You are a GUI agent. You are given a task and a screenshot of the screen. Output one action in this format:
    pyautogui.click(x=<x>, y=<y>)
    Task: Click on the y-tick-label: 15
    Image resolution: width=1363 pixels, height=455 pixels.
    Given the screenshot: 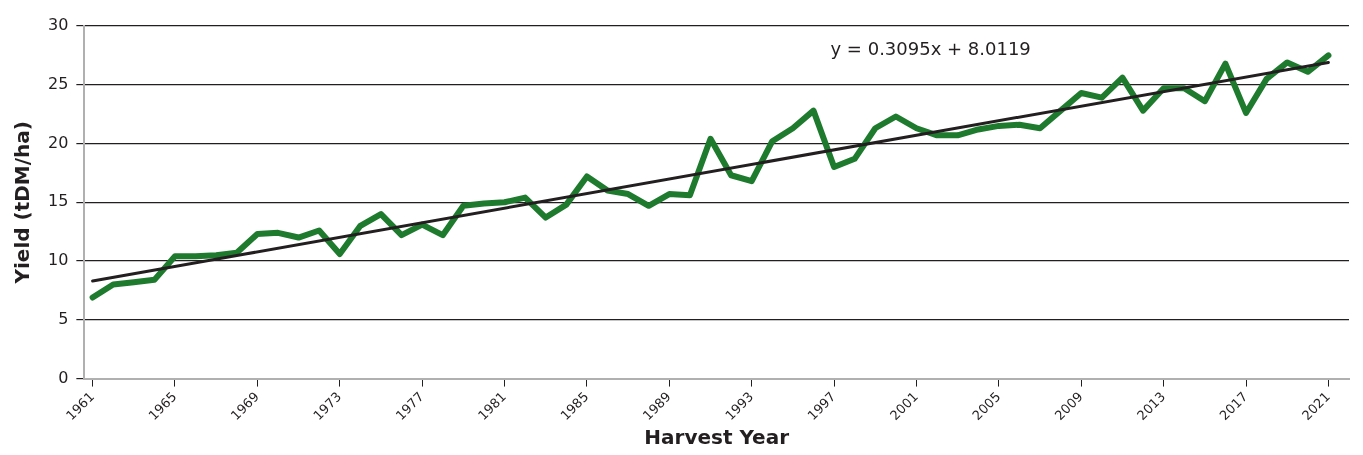 What is the action you would take?
    pyautogui.click(x=58, y=201)
    